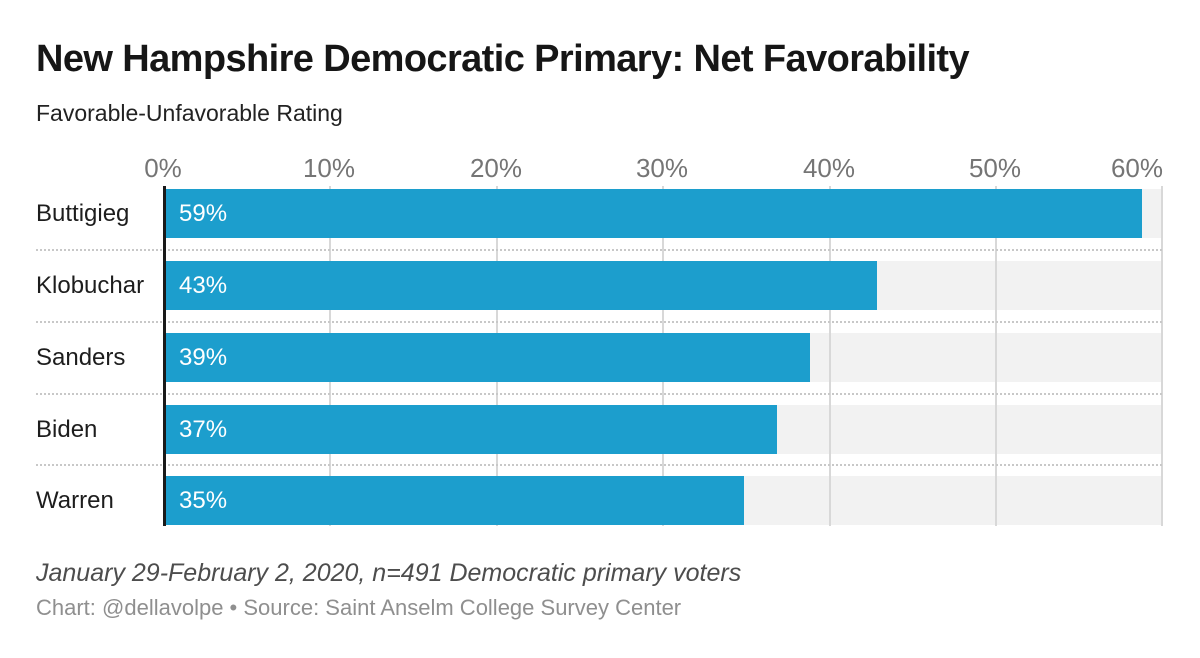 This screenshot has width=1200, height=658. I want to click on category-label-sanders: Sanders, so click(81, 357).